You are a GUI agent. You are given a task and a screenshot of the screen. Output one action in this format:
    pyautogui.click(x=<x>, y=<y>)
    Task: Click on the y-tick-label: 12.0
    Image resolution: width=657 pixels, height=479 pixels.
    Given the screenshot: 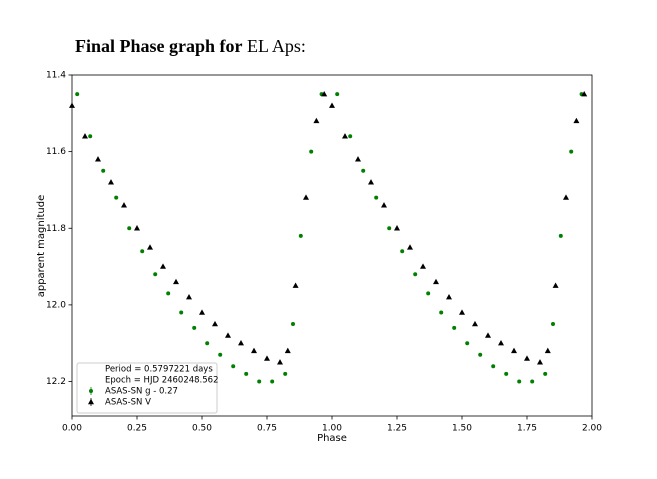 What is the action you would take?
    pyautogui.click(x=56, y=305)
    